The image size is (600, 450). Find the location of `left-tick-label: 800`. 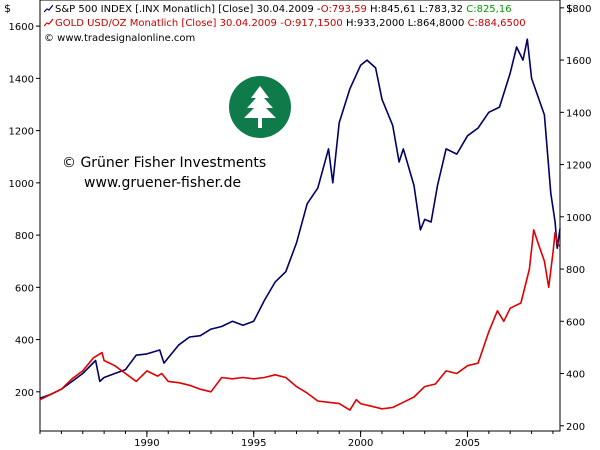

left-tick-label: 800 is located at coordinates (24, 236).